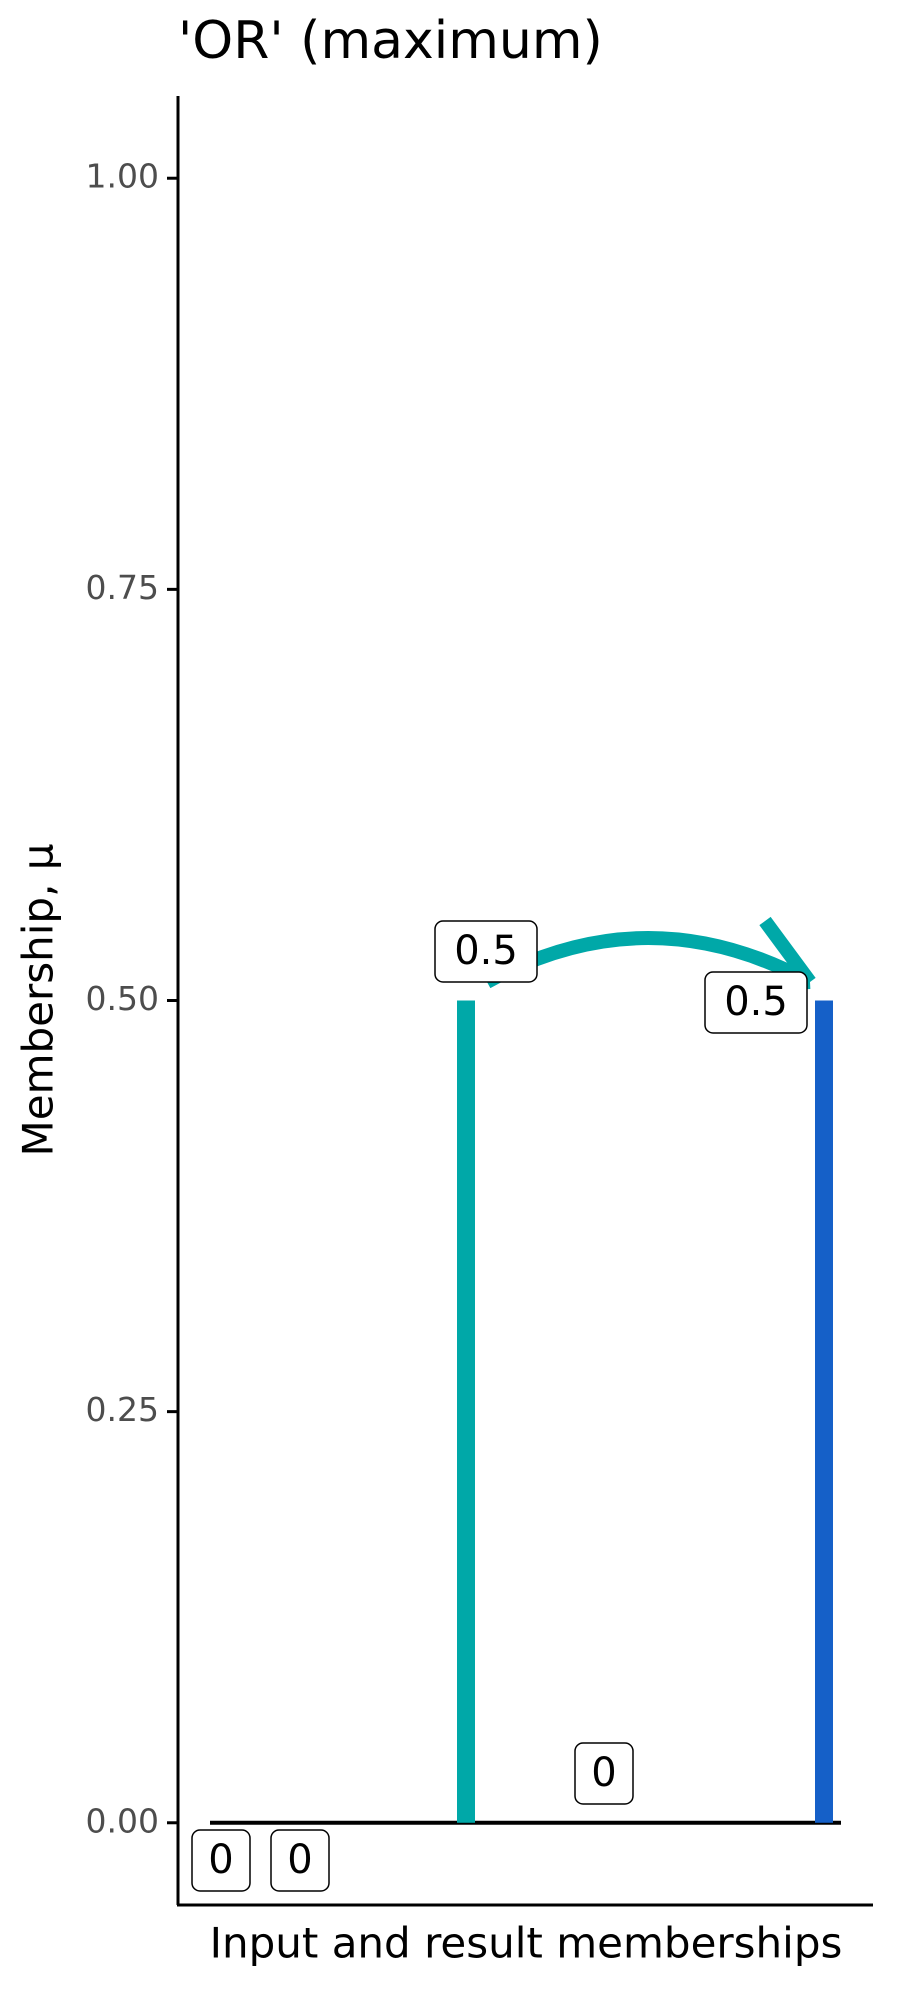  What do you see at coordinates (390, 41) in the screenshot?
I see `chart-title: 'OR' (maximum)` at bounding box center [390, 41].